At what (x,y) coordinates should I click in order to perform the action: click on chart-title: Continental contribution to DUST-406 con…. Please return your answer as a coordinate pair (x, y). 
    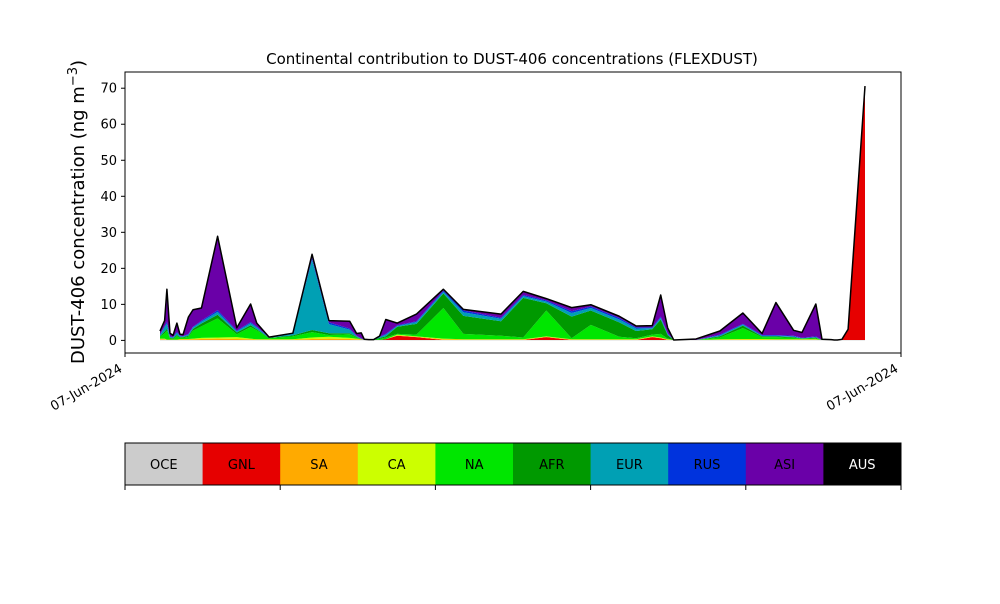
    Looking at the image, I should click on (512, 59).